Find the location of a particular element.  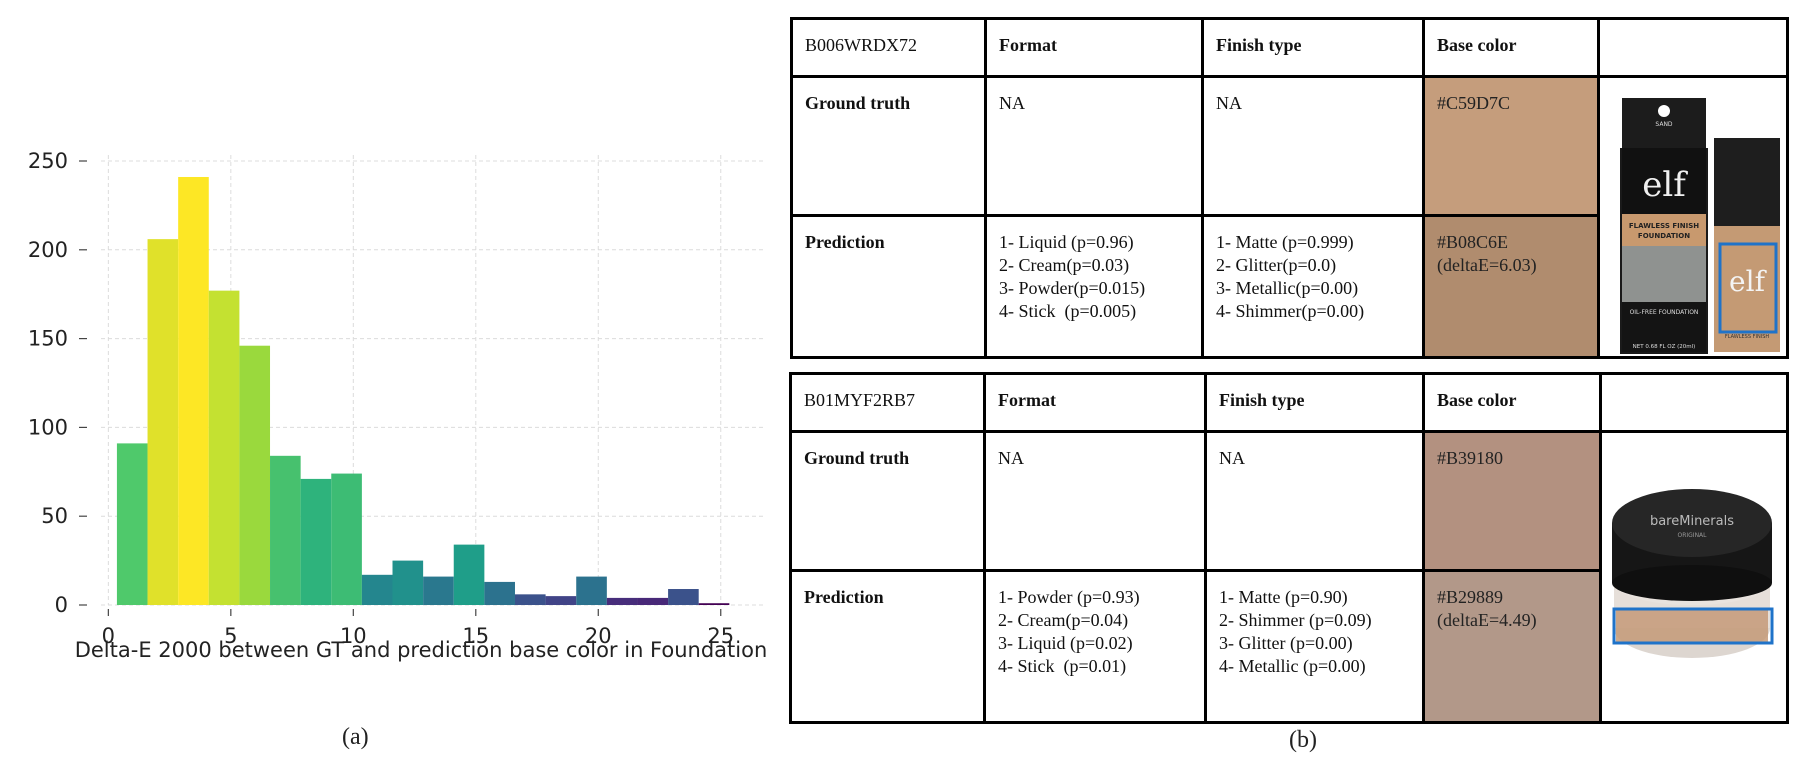

x-tick-label: 0 is located at coordinates (108, 636).